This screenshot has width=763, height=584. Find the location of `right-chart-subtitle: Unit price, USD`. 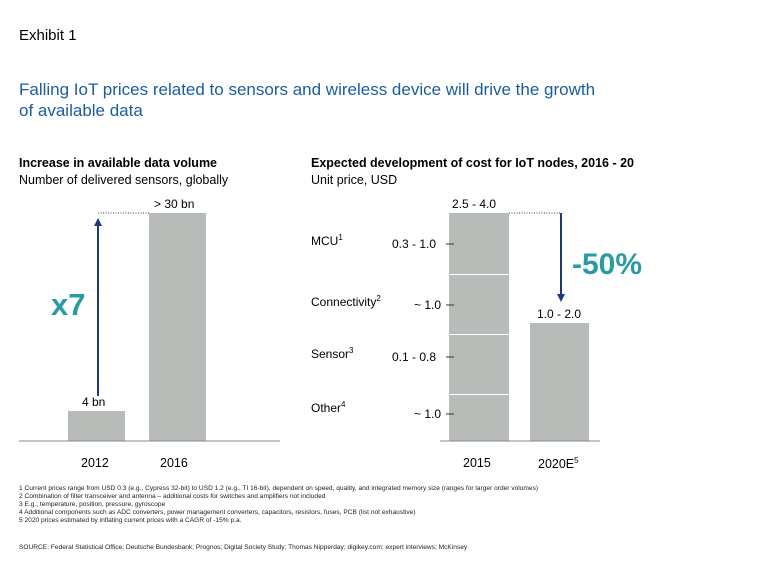

right-chart-subtitle: Unit price, USD is located at coordinates (354, 180).